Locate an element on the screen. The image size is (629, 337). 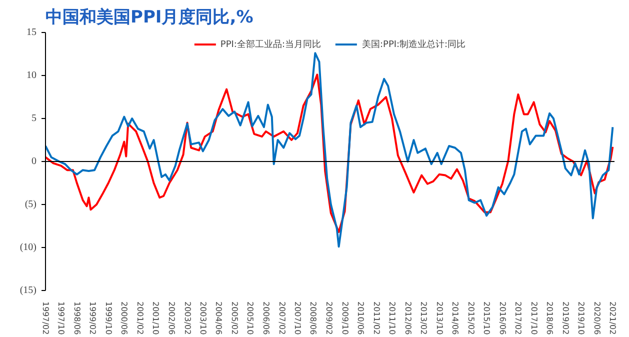
x-tick-label: 2014/06 is located at coordinates (455, 318).